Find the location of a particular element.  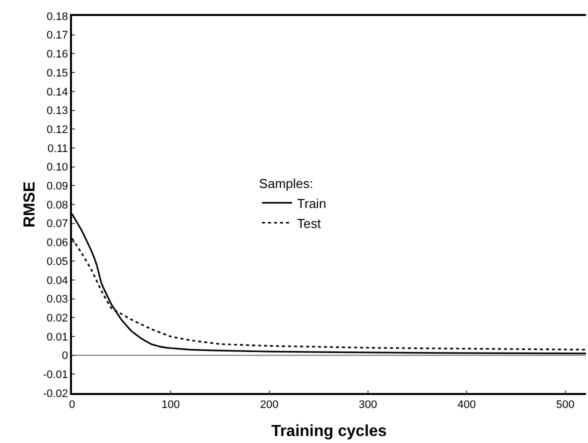

y-tick-label: 0.02 is located at coordinates (57, 318).